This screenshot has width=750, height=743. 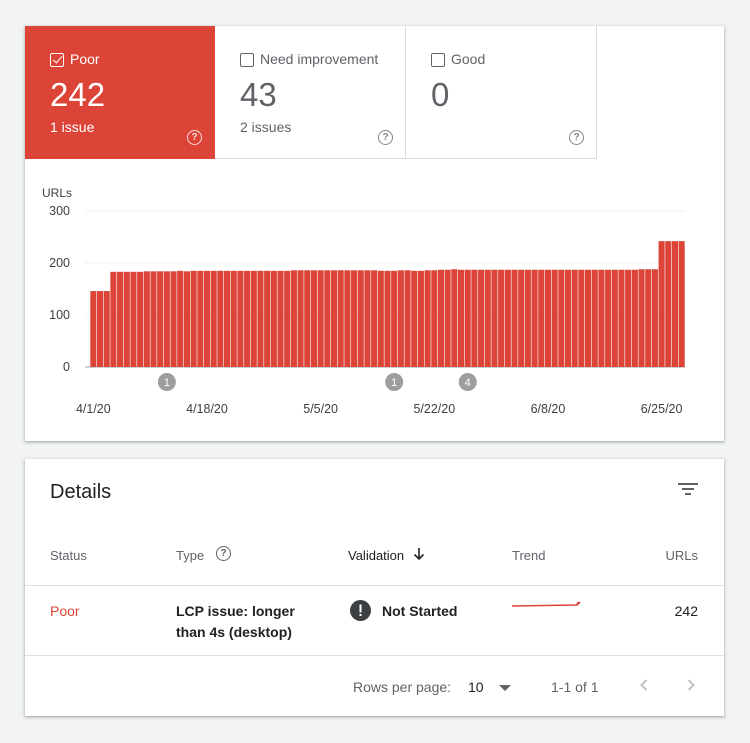 What do you see at coordinates (688, 489) in the screenshot?
I see `filter-icon` at bounding box center [688, 489].